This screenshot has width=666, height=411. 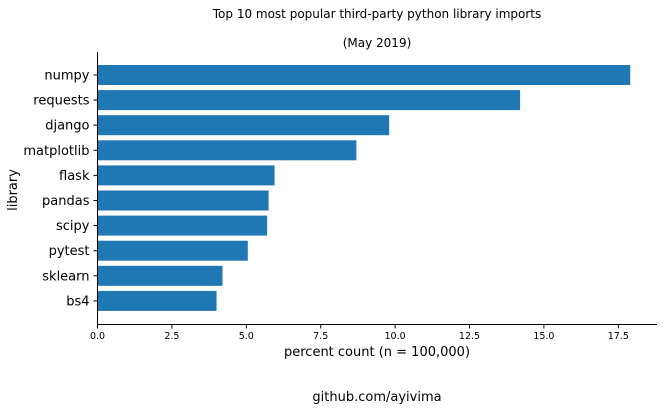 I want to click on bar-django, so click(x=243, y=125).